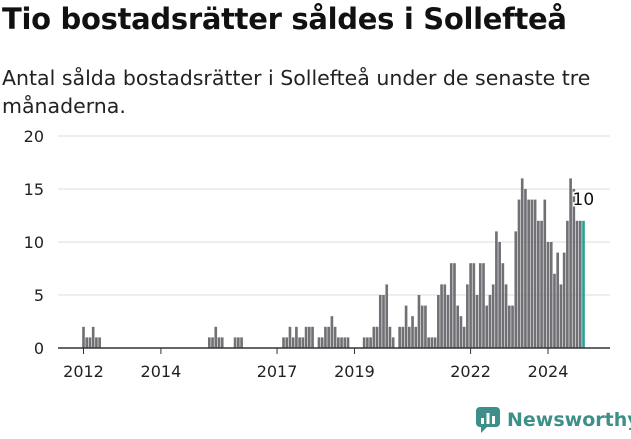  Describe the element at coordinates (39, 348) in the screenshot. I see `y-tick-label: 0` at that location.